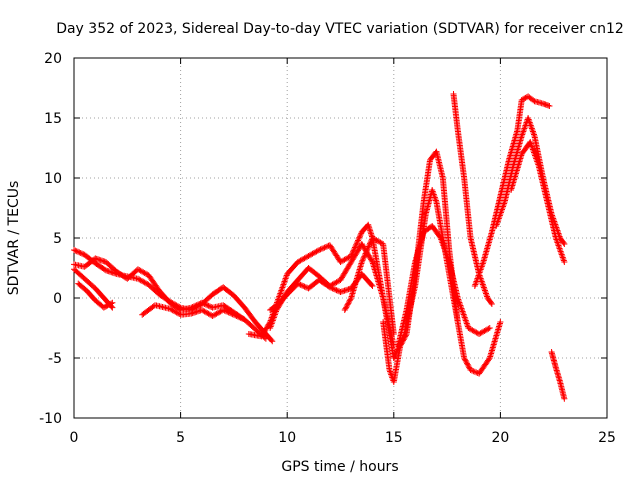 The image size is (640, 480). What do you see at coordinates (339, 467) in the screenshot?
I see `x-axis-label: GPS time / hours` at bounding box center [339, 467].